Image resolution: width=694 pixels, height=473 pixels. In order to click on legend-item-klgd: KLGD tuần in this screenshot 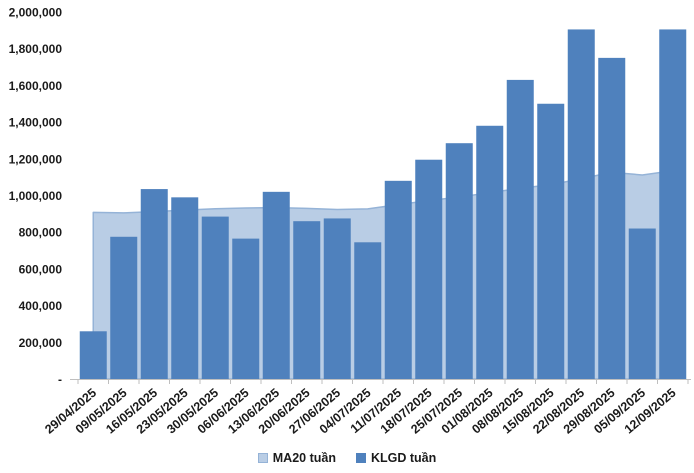, I will do `click(396, 457)`.